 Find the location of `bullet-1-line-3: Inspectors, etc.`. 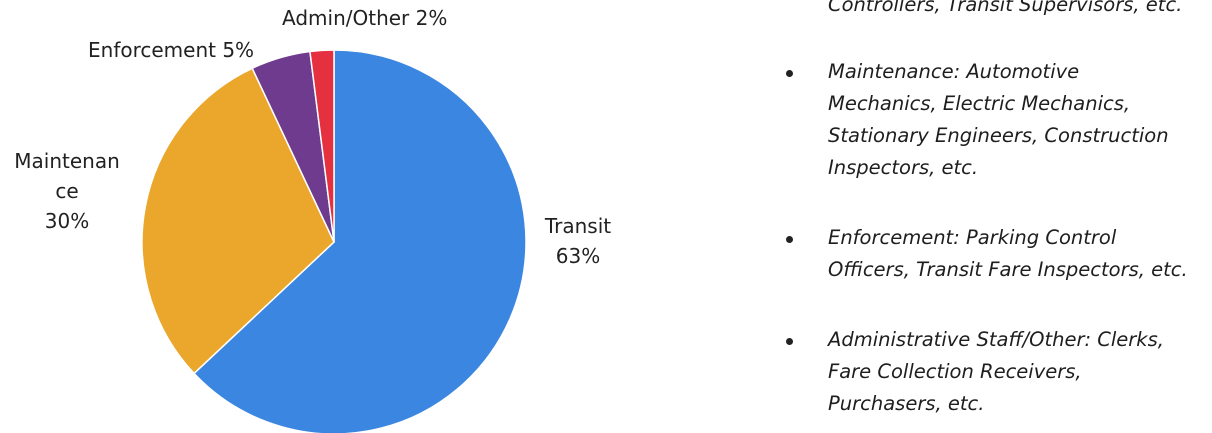

bullet-1-line-3: Inspectors, etc. is located at coordinates (903, 167).